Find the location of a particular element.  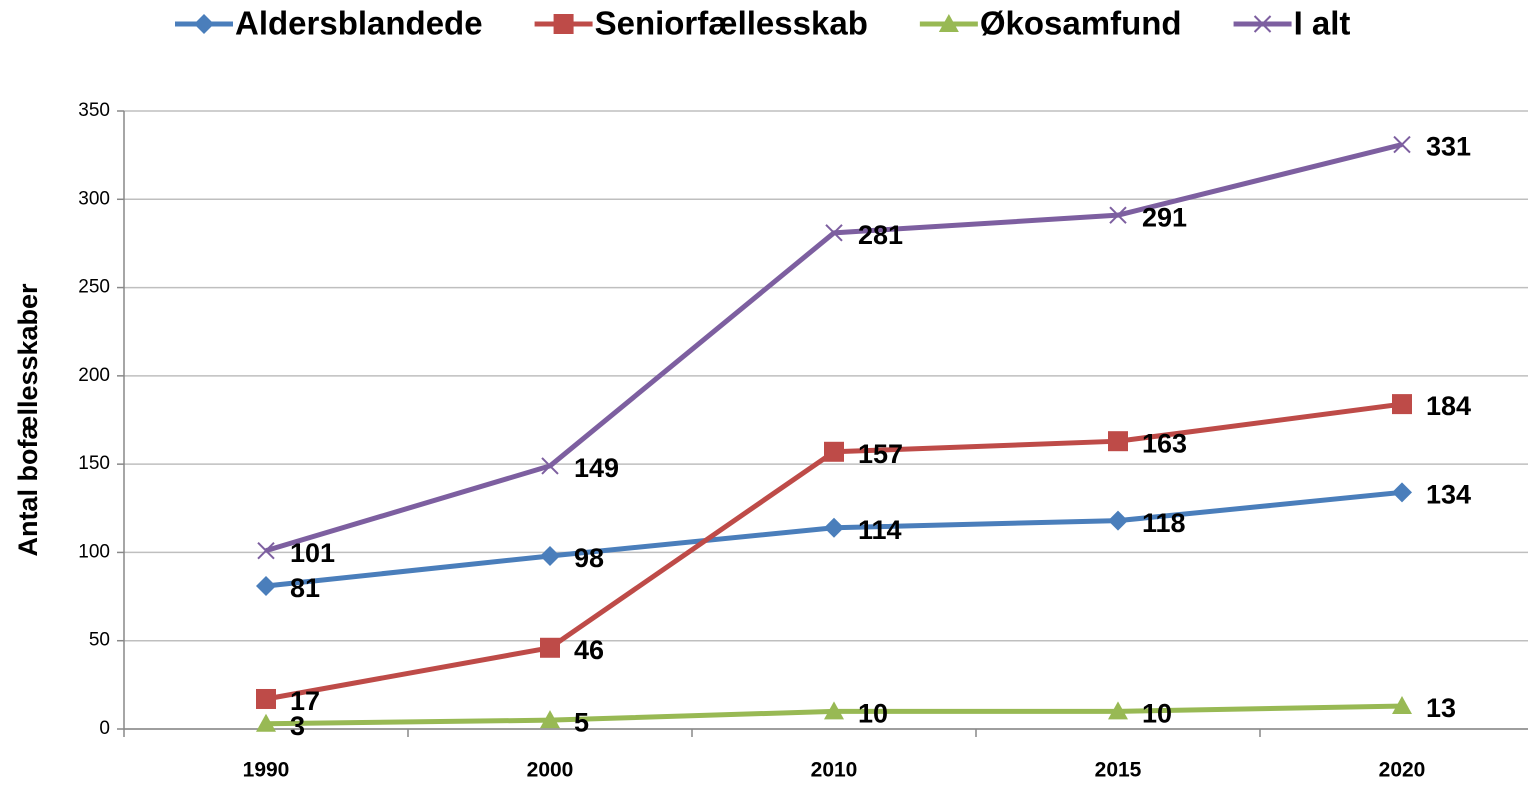

x-tick-label: 2020 is located at coordinates (1402, 770).